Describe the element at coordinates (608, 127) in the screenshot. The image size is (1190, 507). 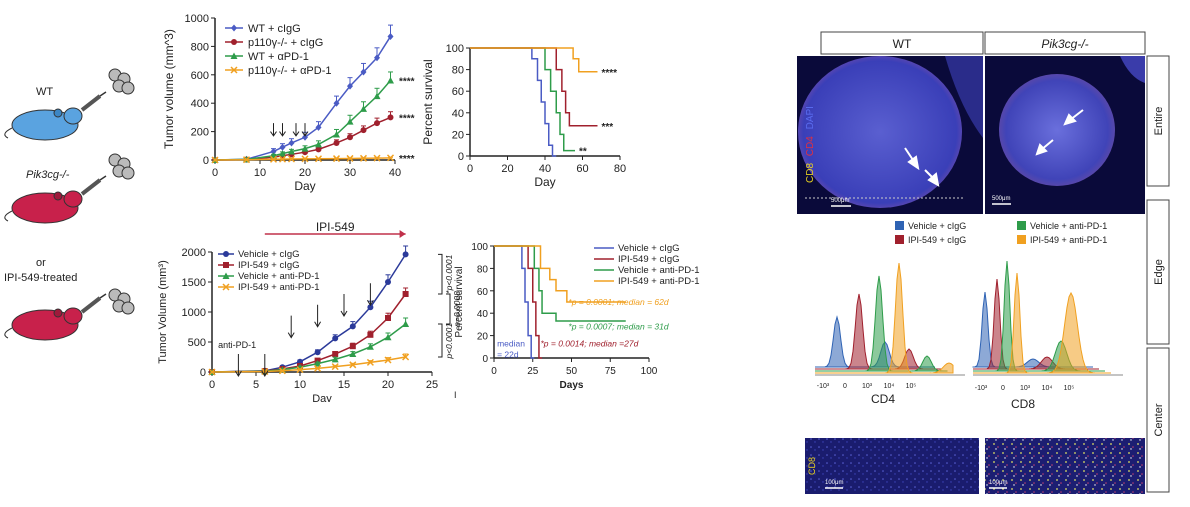
I see `significance-label: ***` at that location.